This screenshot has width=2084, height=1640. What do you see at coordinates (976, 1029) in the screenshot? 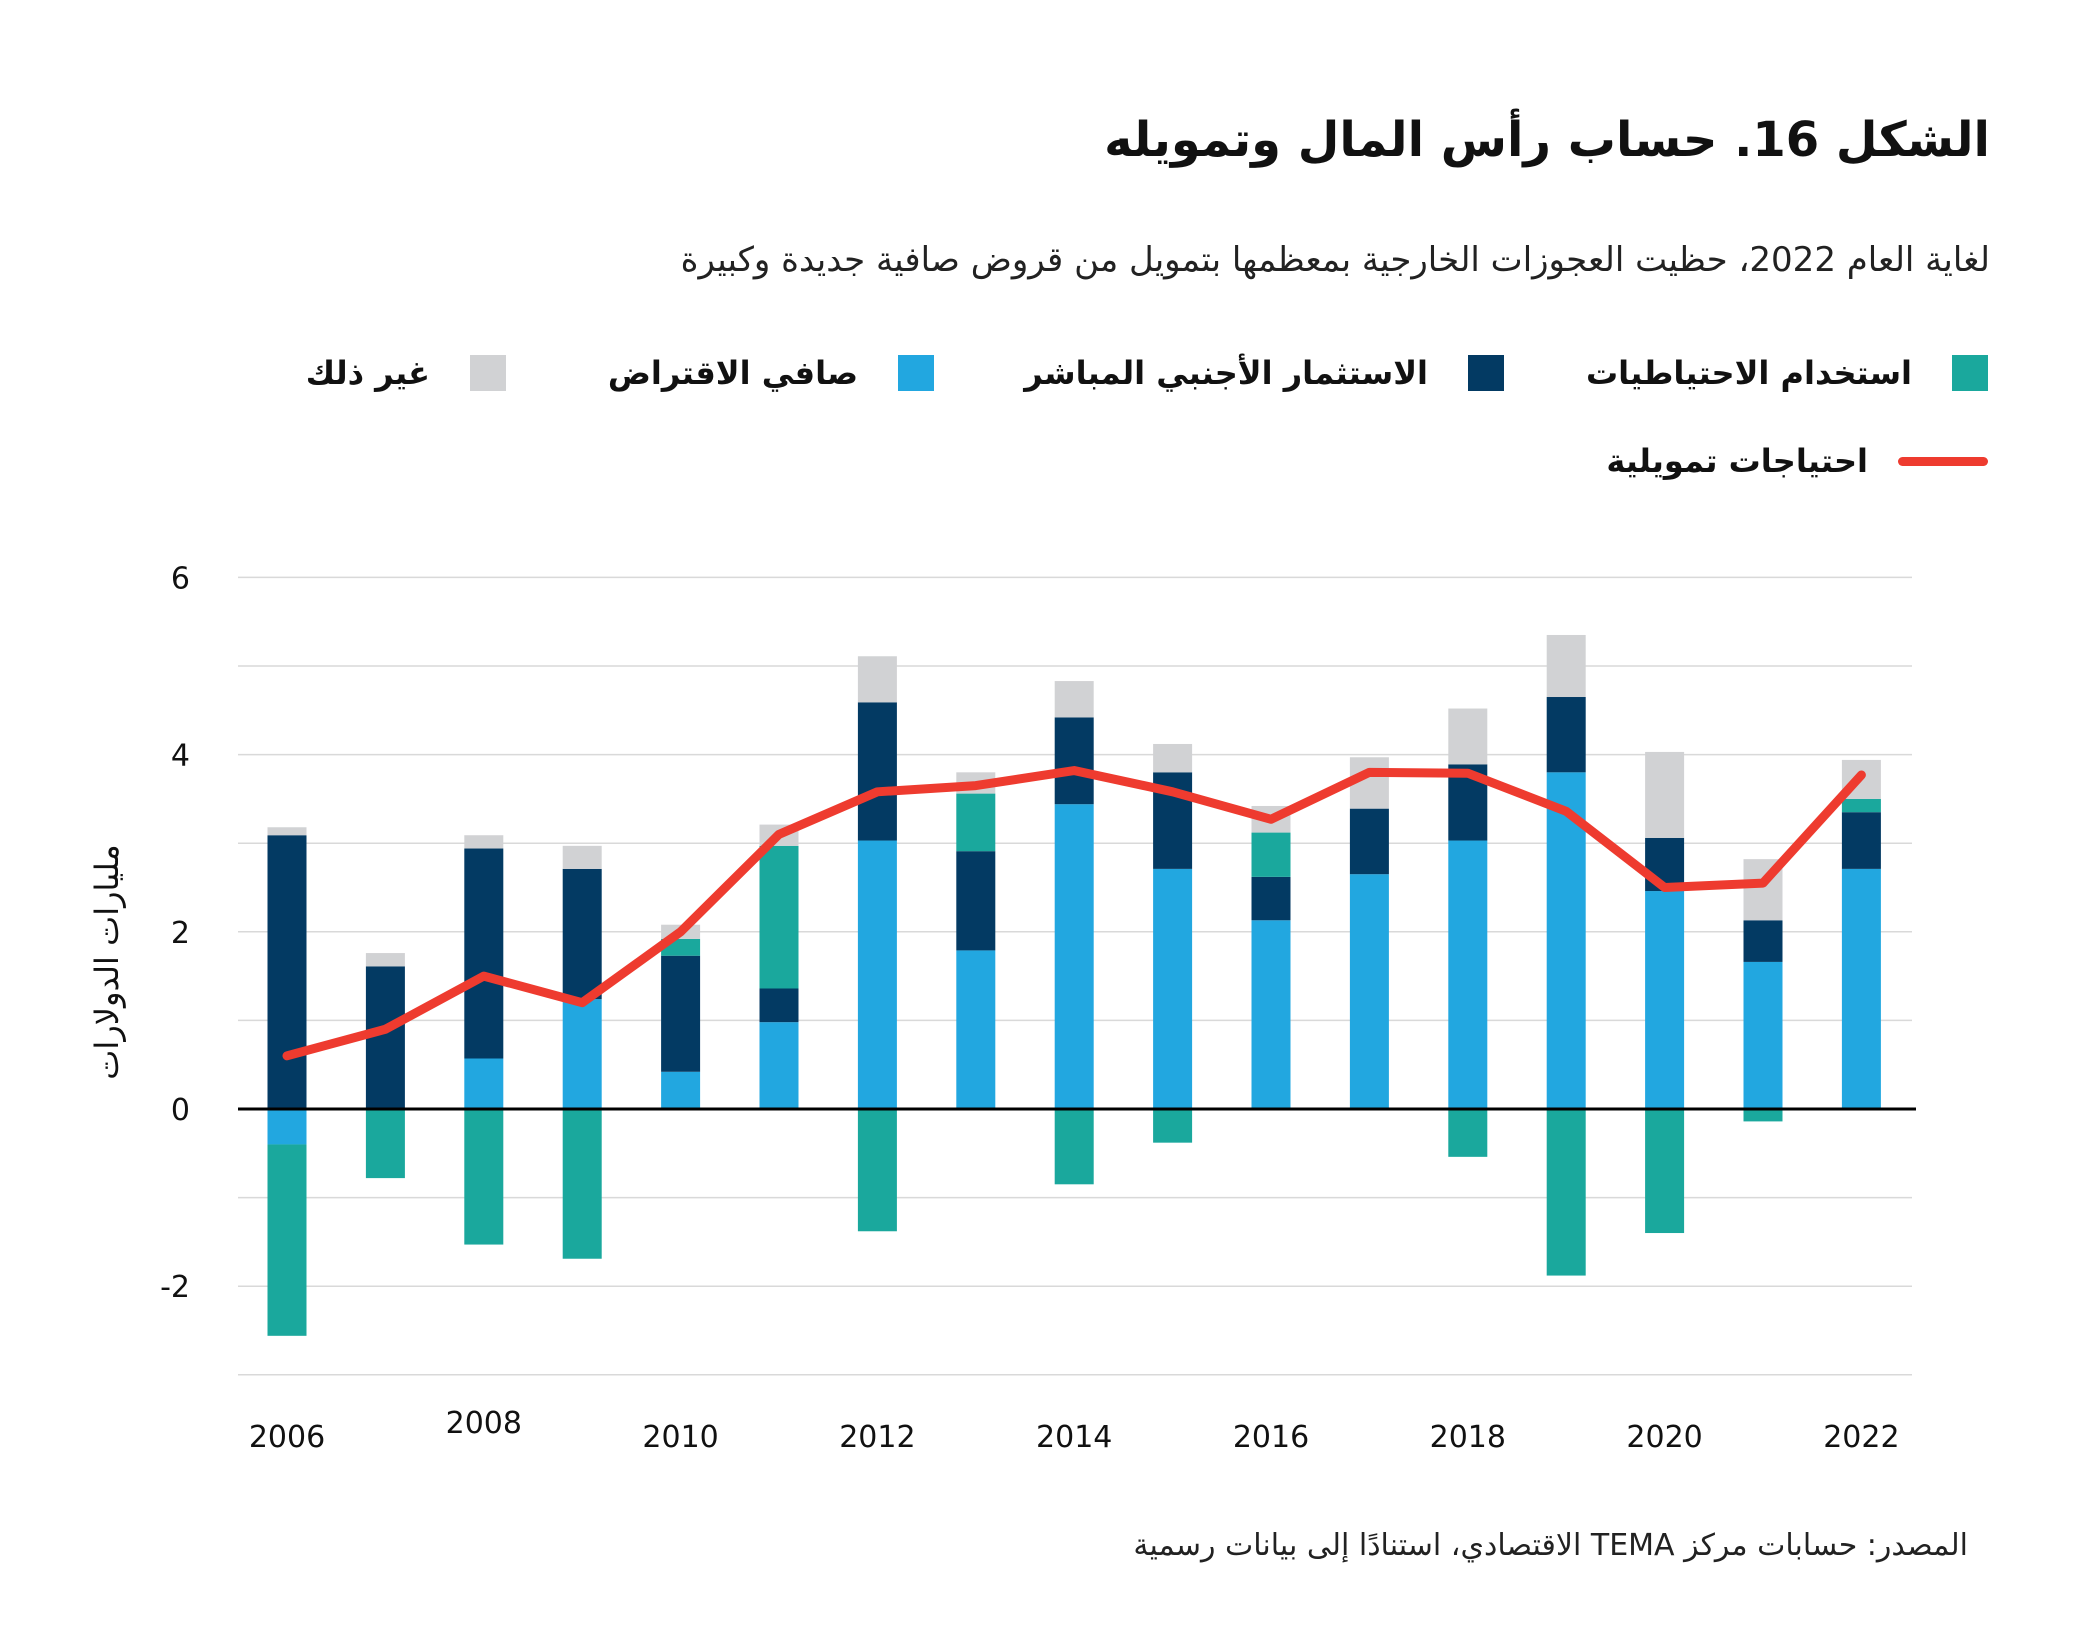
I see `bar-borrowing-2013` at bounding box center [976, 1029].